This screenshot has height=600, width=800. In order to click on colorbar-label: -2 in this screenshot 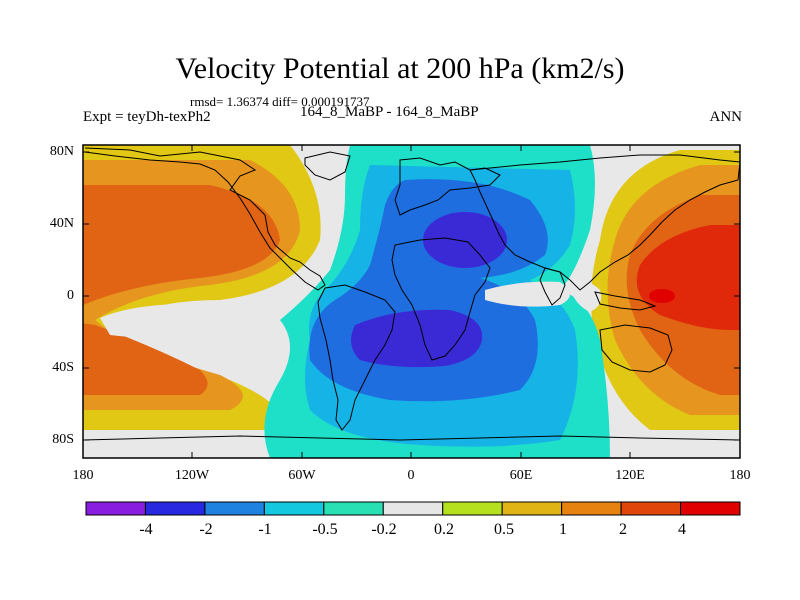, I will do `click(206, 529)`.